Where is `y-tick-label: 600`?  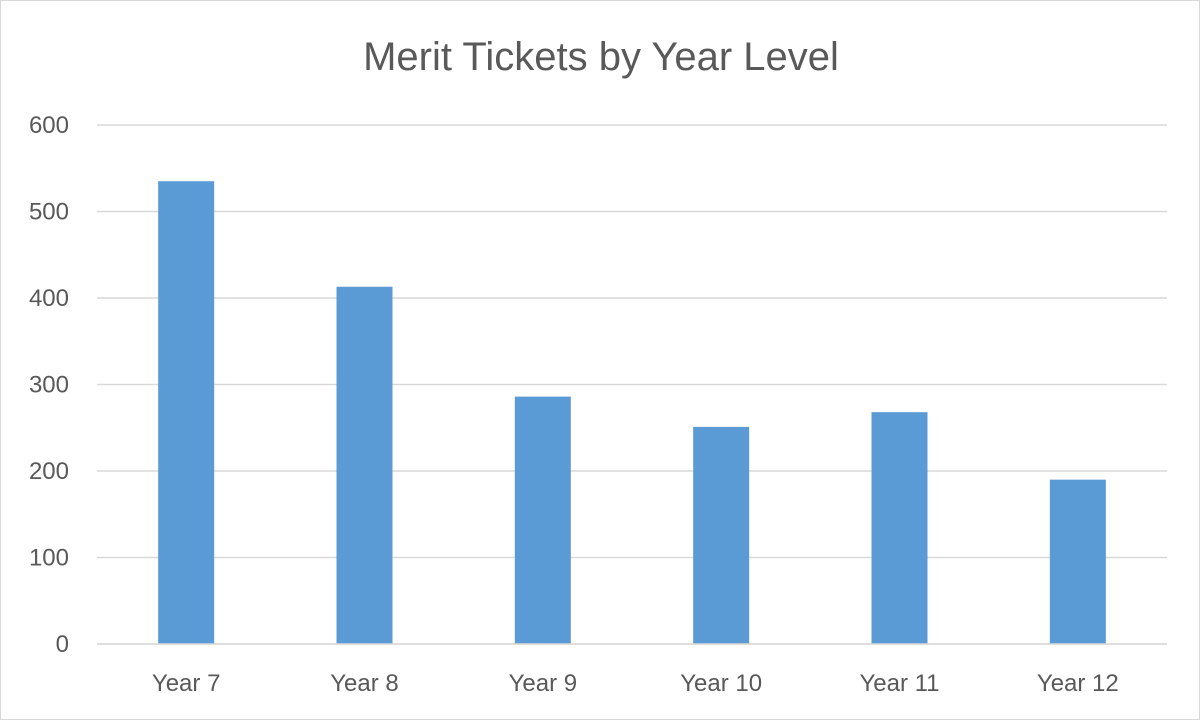
y-tick-label: 600 is located at coordinates (49, 125).